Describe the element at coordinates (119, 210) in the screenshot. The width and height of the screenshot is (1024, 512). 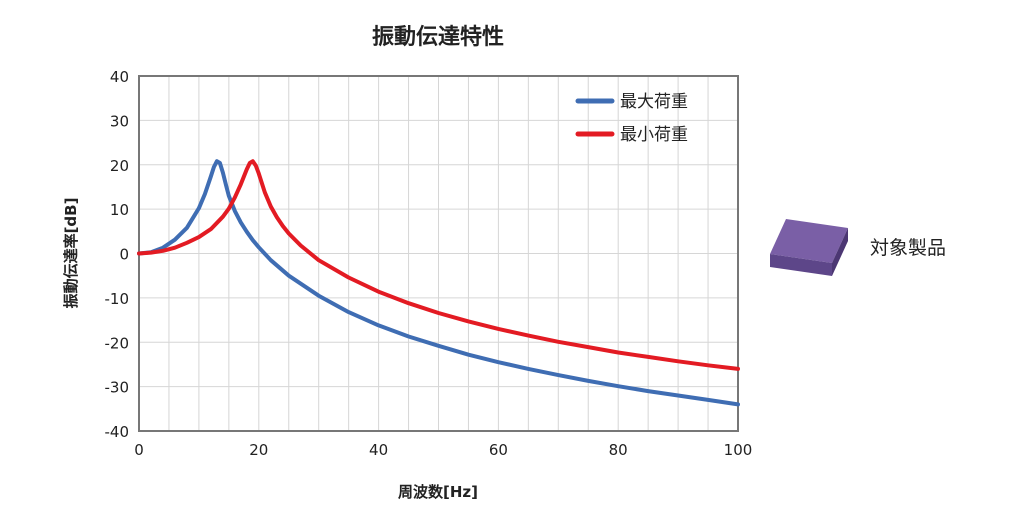
I see `y-tick-label: 10` at that location.